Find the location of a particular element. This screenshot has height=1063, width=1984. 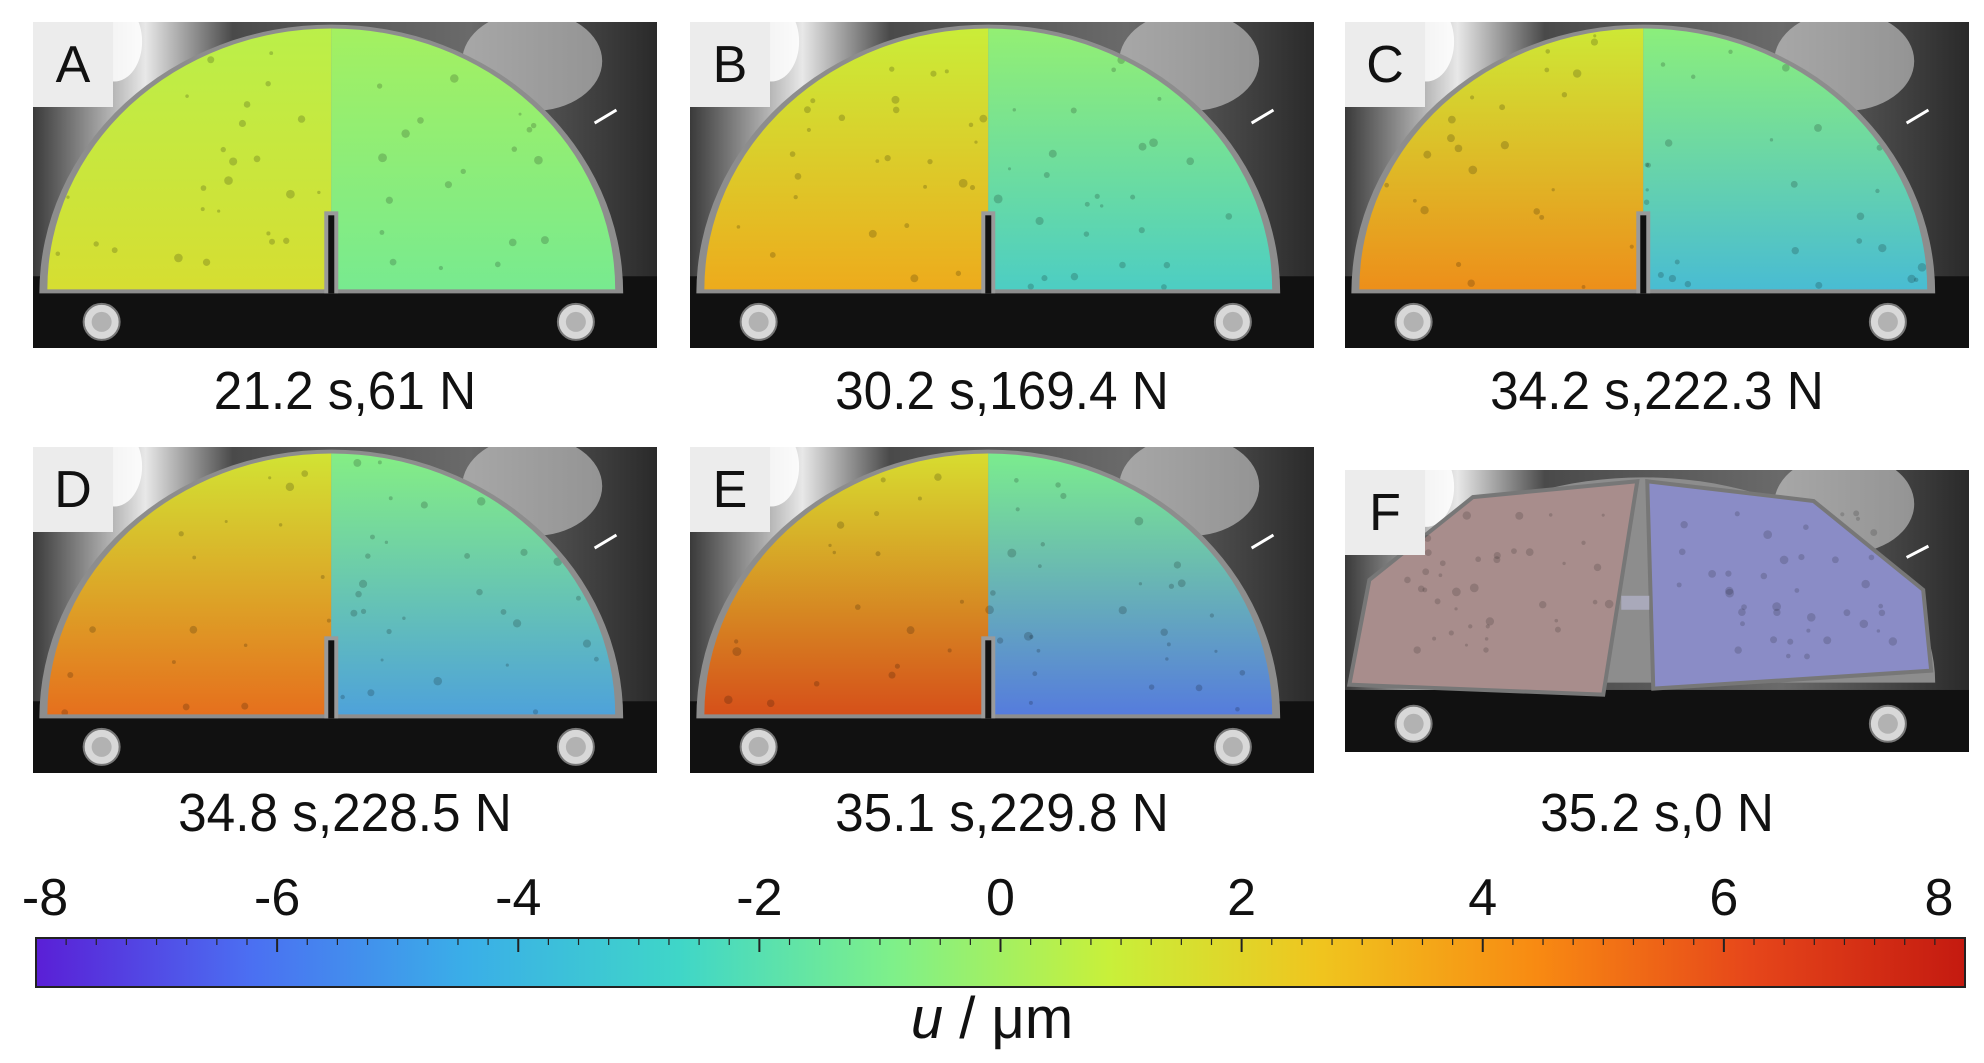

colorbar-variable: u is located at coordinates (927, 1018).